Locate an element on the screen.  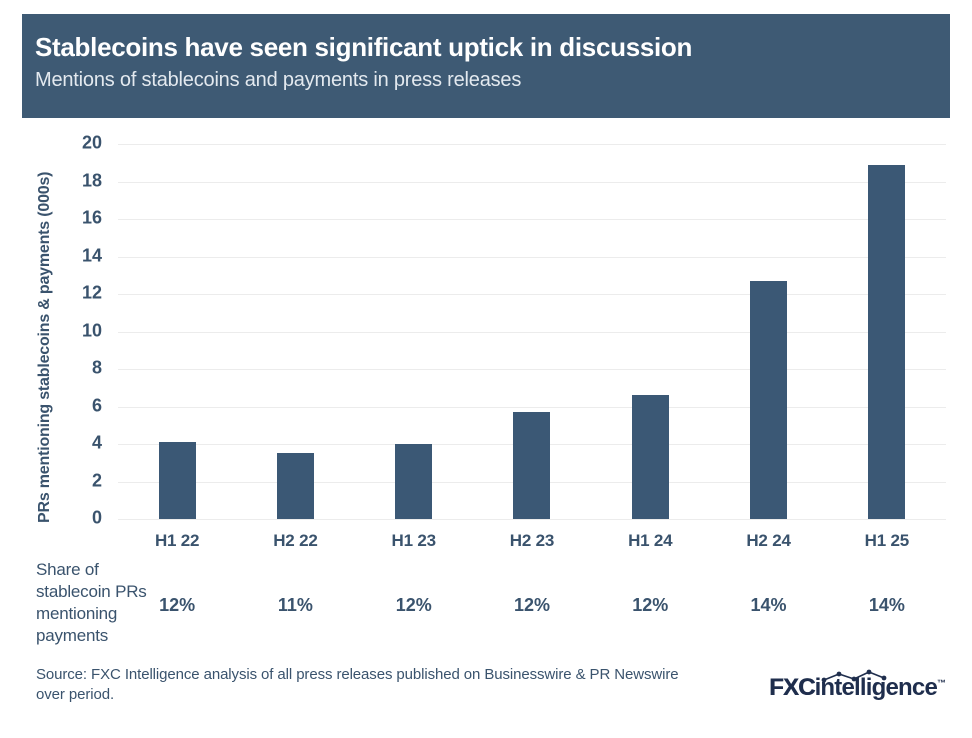
y-tick-label: 4 is located at coordinates (96, 442).